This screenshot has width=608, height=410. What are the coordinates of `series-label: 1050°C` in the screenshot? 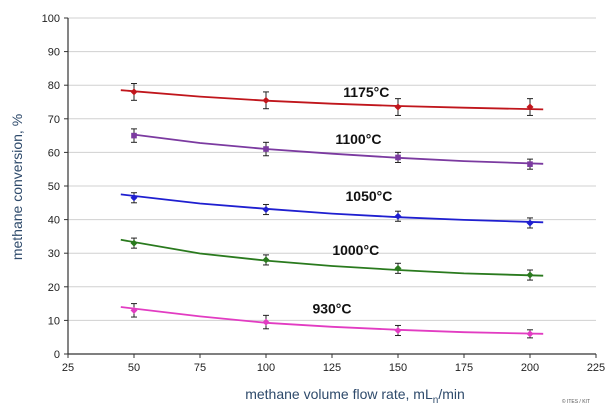 It's located at (369, 196).